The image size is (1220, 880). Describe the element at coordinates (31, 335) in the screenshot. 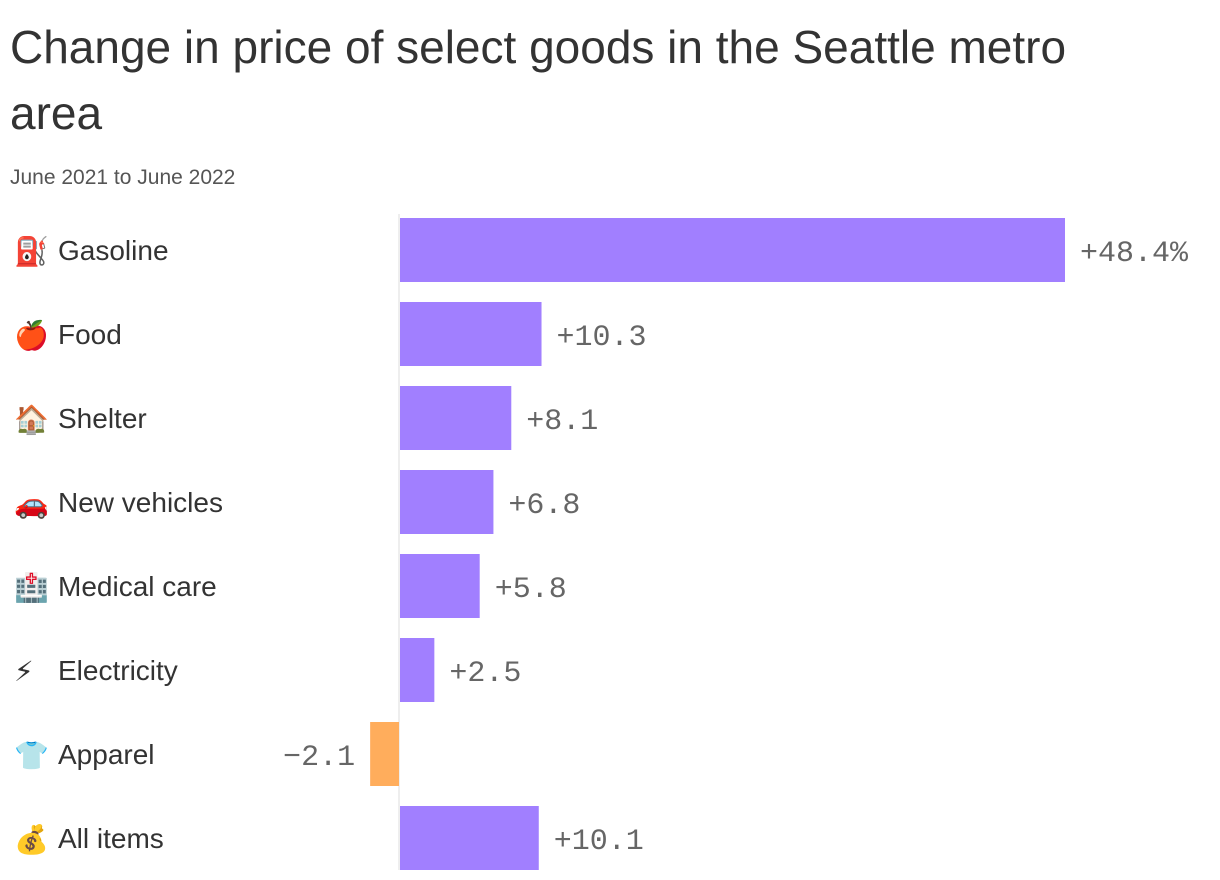

I see `apple-icon: 🍎` at that location.